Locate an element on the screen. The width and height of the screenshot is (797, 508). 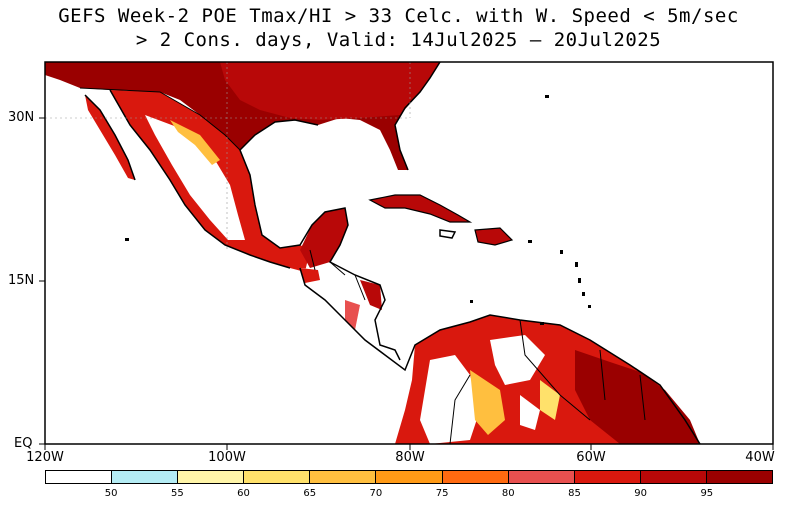
color-legend-label: 95 is located at coordinates (707, 493).